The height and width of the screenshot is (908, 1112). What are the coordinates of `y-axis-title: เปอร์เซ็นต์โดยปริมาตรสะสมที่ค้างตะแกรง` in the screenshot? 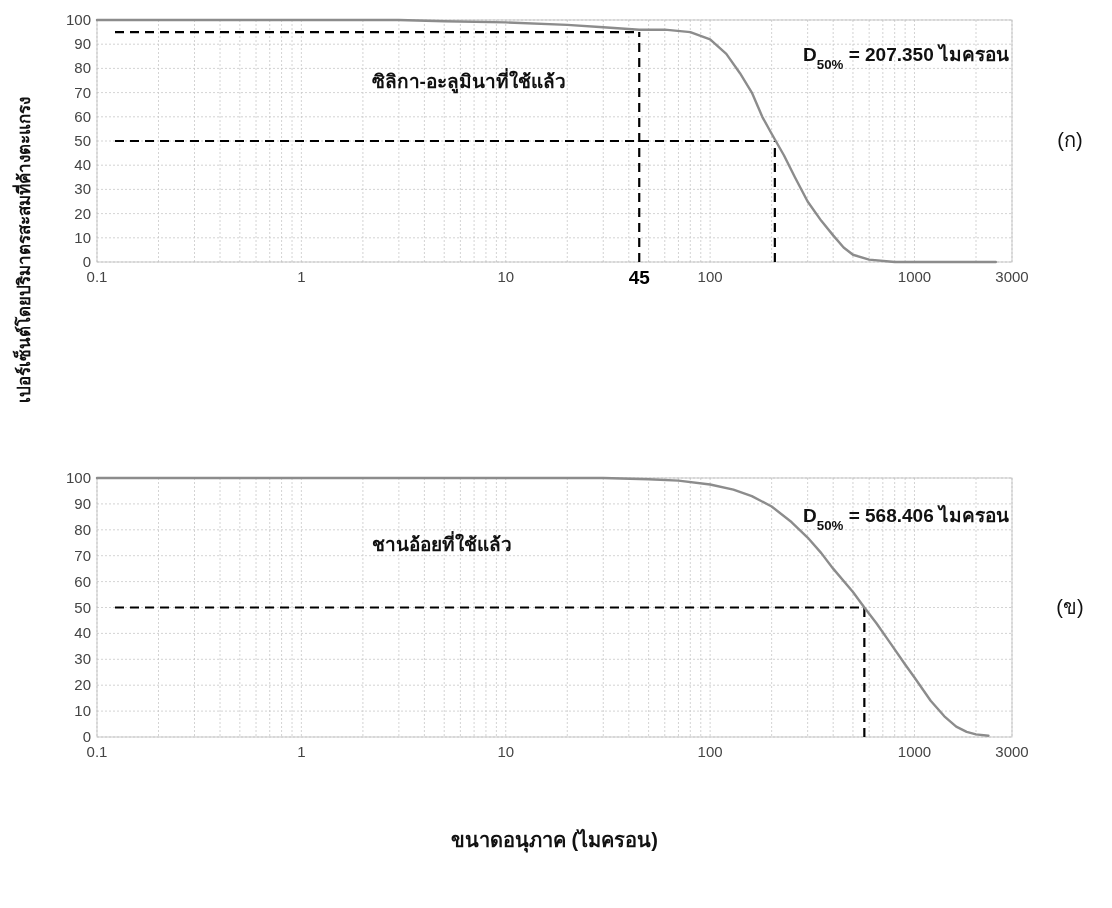 It's located at (23, 250).